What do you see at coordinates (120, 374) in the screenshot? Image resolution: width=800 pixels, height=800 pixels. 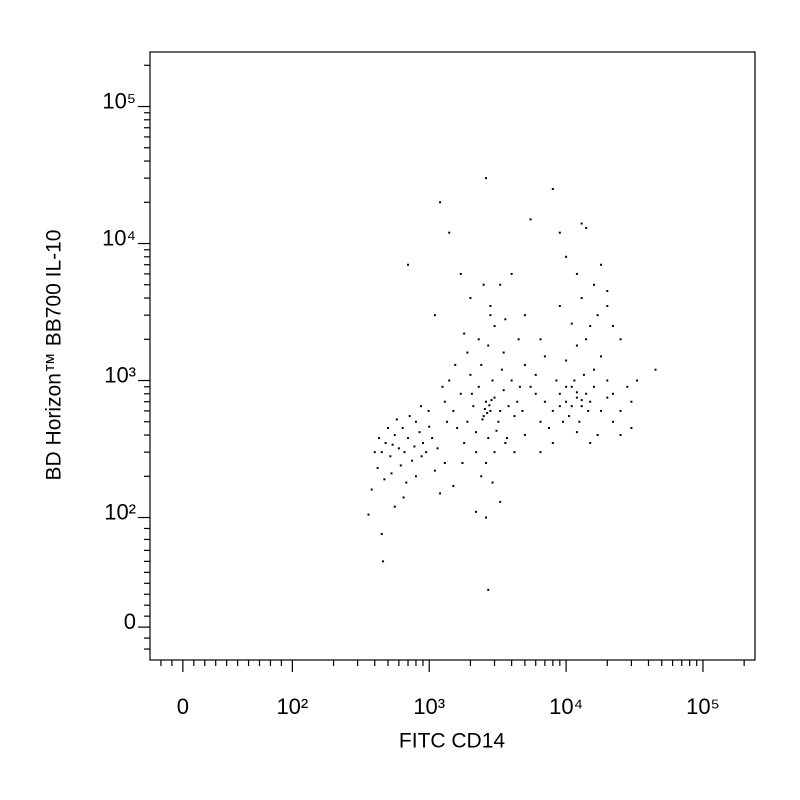 I see `y-tick-label: 10³` at bounding box center [120, 374].